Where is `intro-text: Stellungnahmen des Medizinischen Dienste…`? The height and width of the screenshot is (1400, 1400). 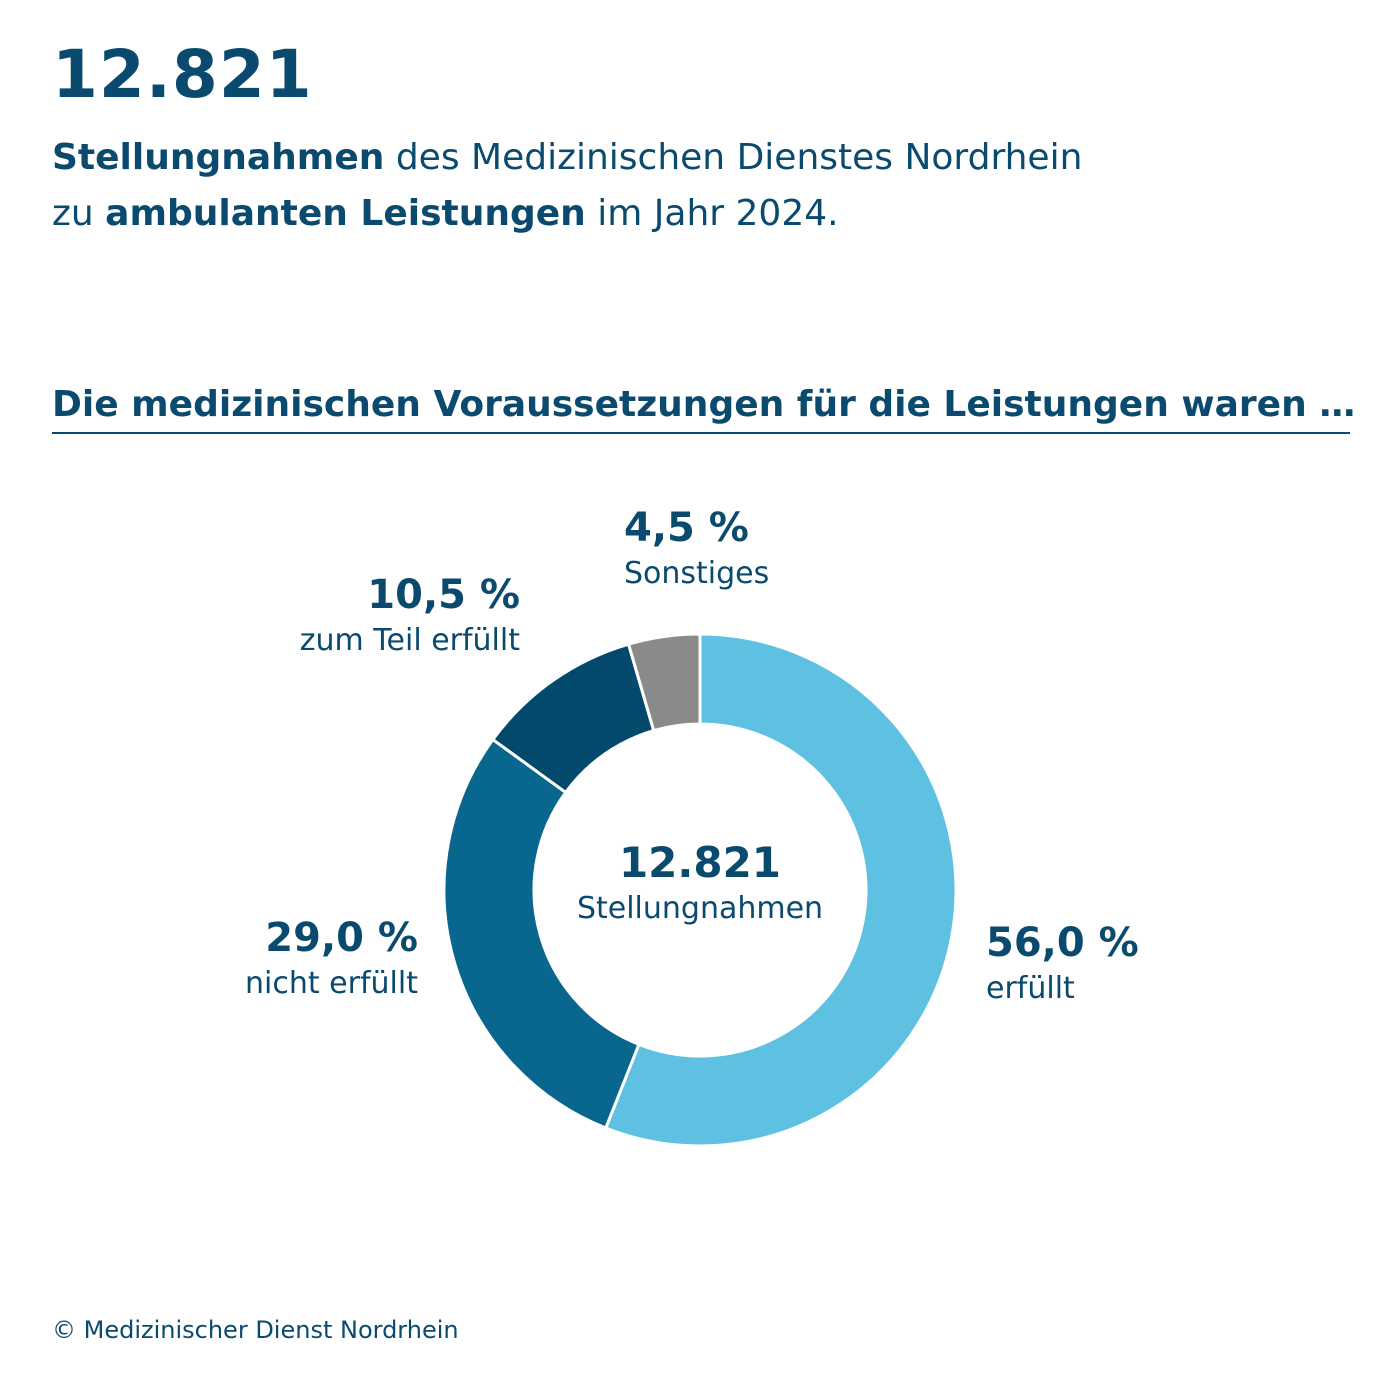 intro-text: Stellungnahmen des Medizinischen Dienste… is located at coordinates (567, 186).